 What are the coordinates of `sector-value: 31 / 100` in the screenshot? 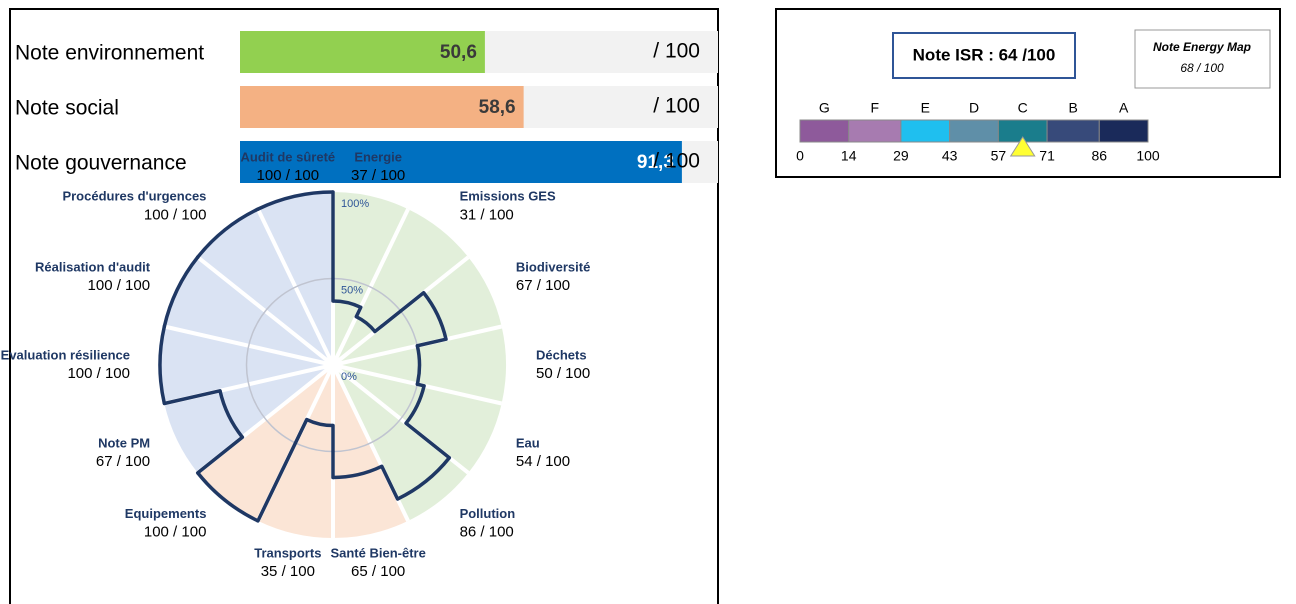 It's located at (487, 214).